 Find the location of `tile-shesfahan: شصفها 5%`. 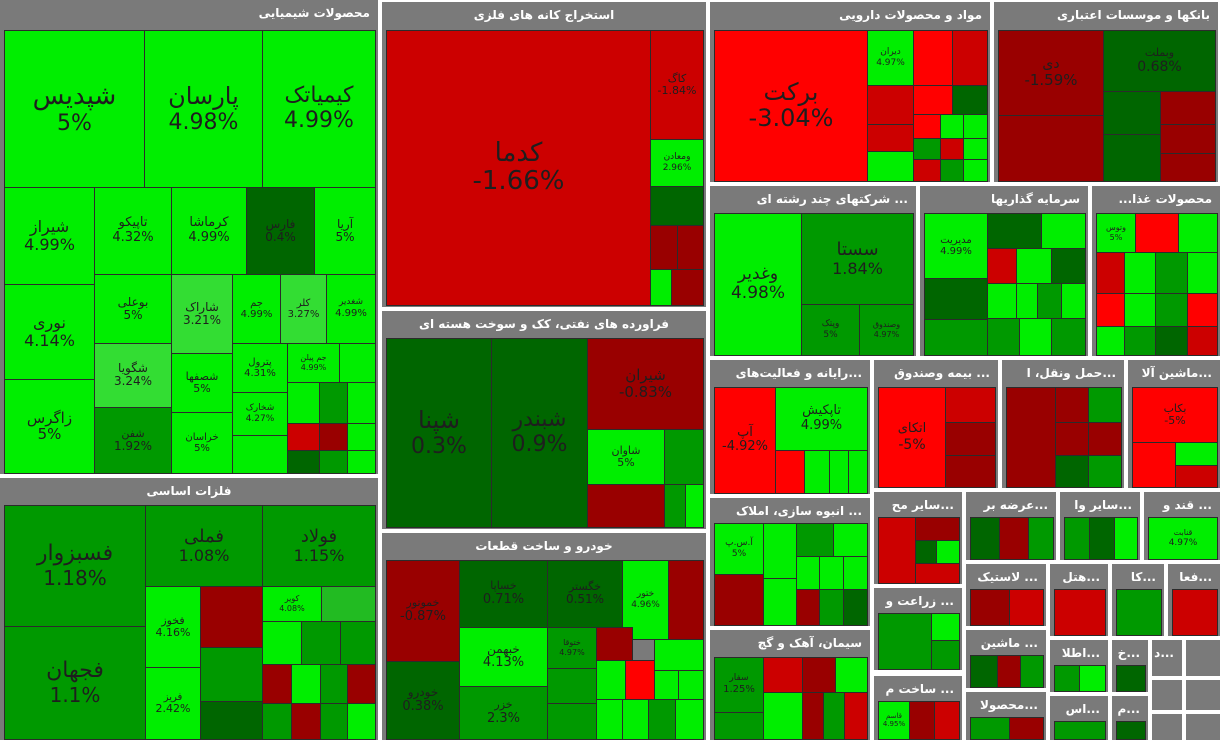

tile-shesfahan: شصفها 5% is located at coordinates (202, 383).